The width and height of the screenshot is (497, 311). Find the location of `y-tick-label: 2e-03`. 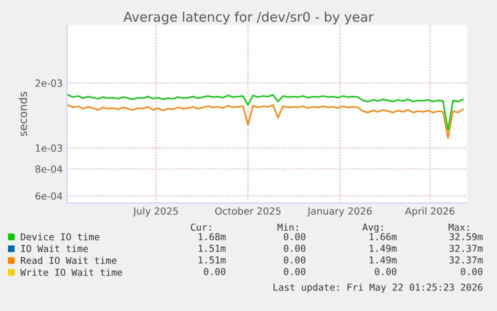

y-tick-label: 2e-03 is located at coordinates (49, 83).